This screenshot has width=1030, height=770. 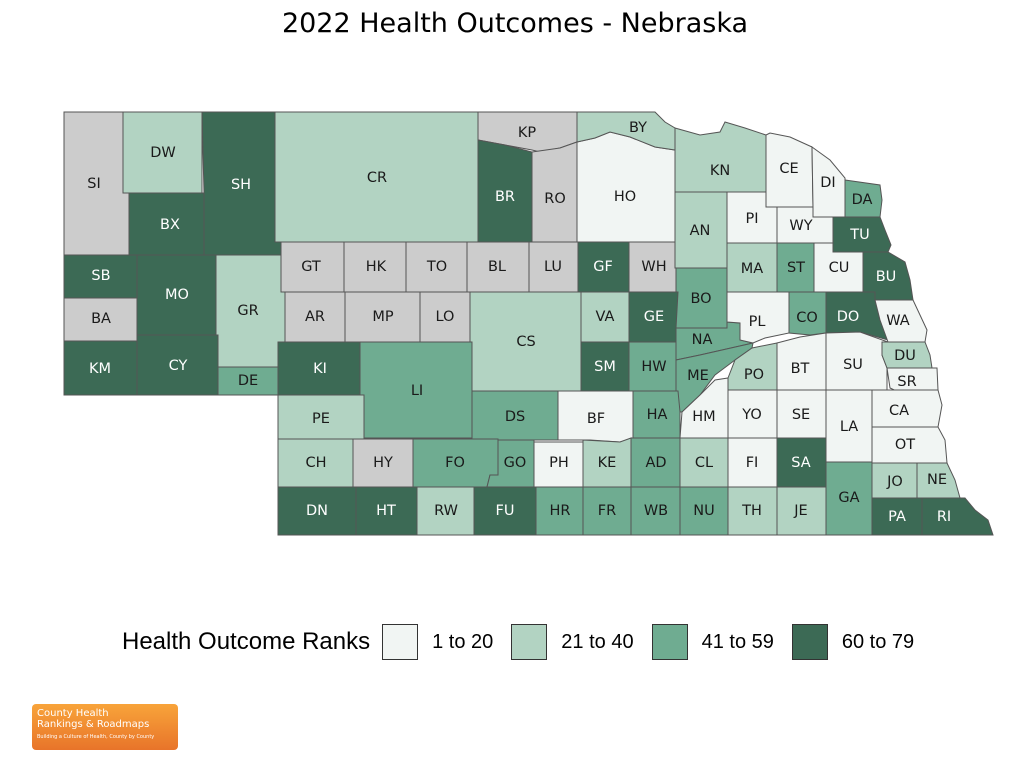 What do you see at coordinates (751, 415) in the screenshot?
I see `county-label-yo: YO` at bounding box center [751, 415].